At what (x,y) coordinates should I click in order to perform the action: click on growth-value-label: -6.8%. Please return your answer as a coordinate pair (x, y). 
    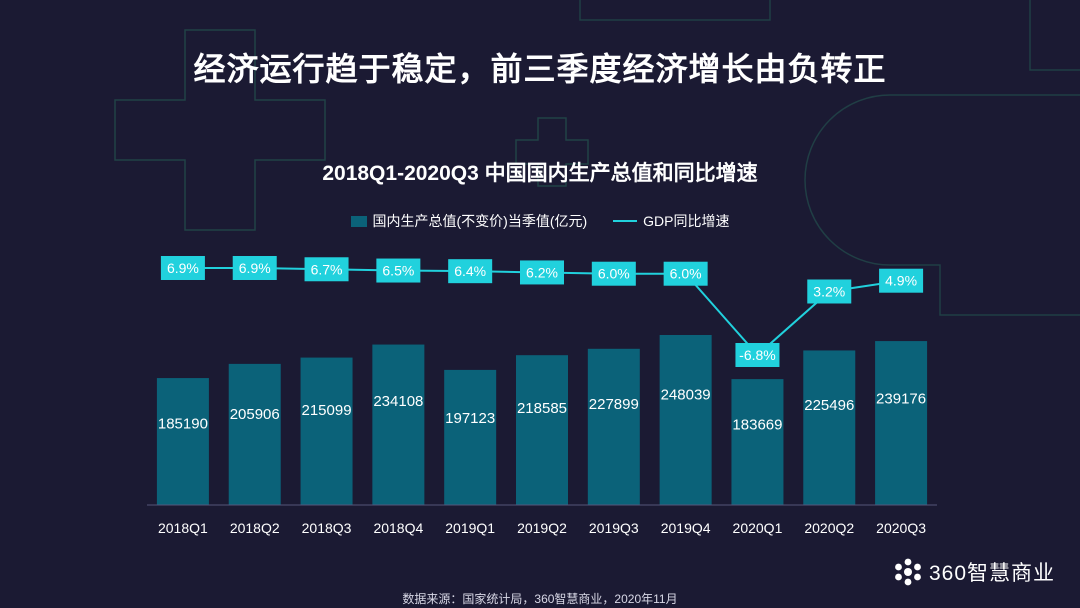
    Looking at the image, I should click on (757, 355).